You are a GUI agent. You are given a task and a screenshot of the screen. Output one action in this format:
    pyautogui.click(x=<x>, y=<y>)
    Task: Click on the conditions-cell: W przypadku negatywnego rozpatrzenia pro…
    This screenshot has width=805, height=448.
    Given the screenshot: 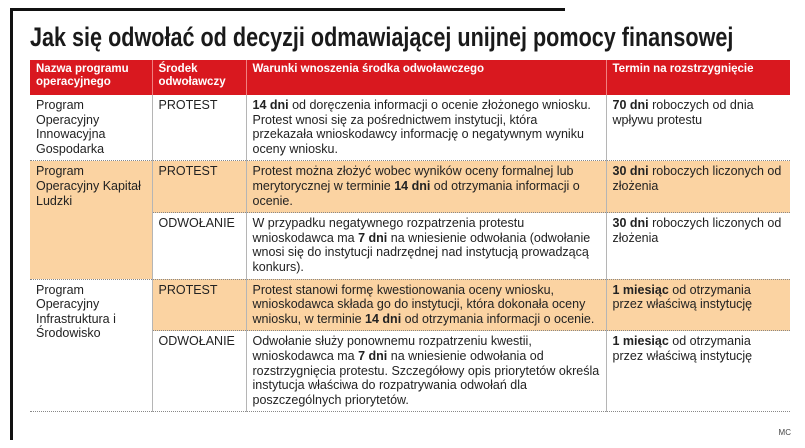 What is the action you would take?
    pyautogui.click(x=425, y=246)
    